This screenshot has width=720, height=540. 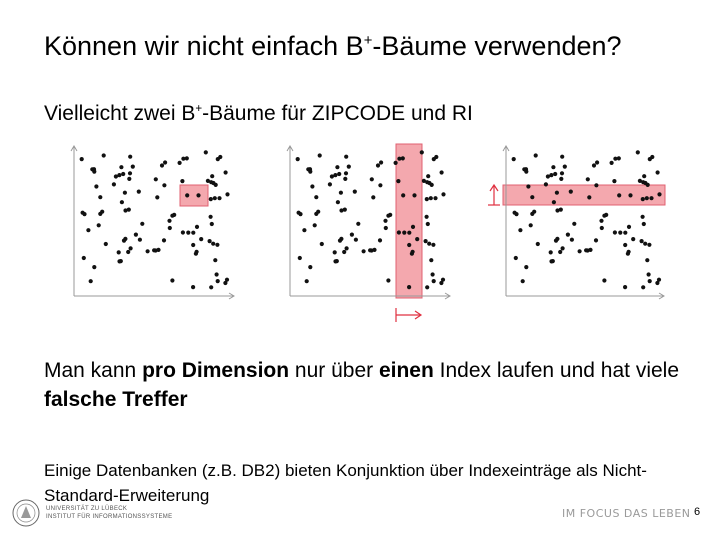 I want to click on plot-1-query-box, so click(x=194, y=195).